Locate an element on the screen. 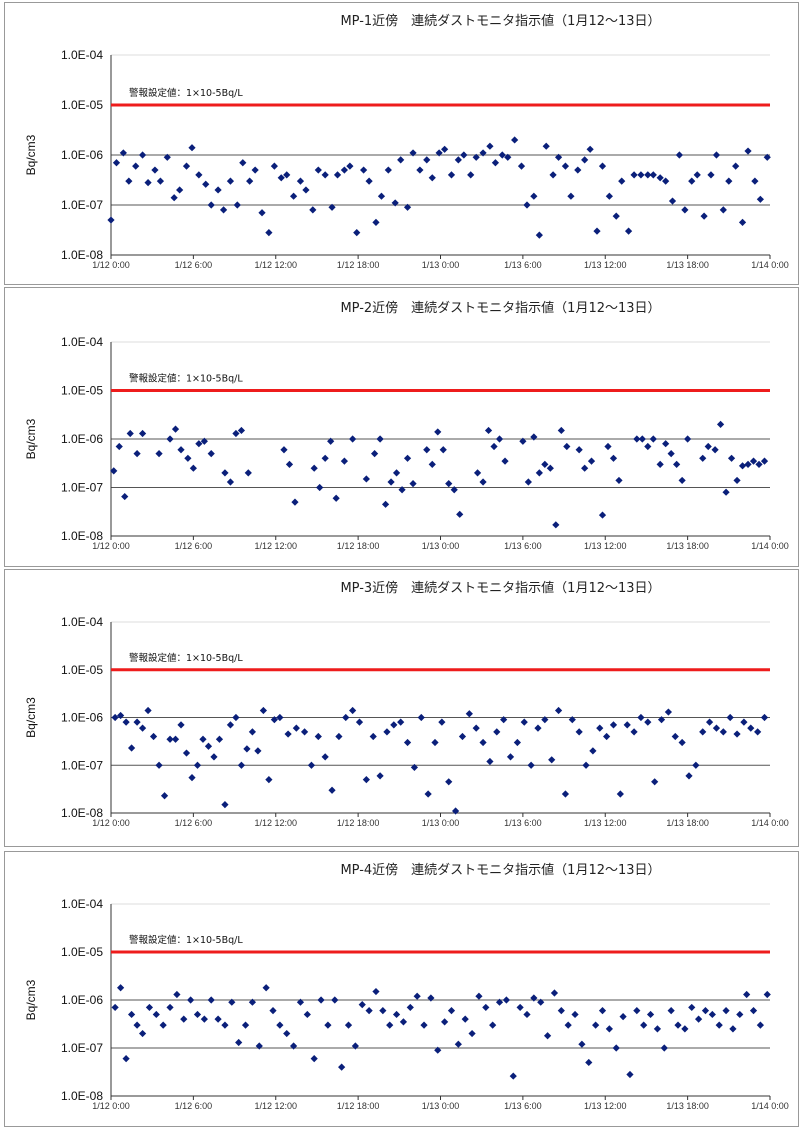  y-axis-label: Bq/cm3 is located at coordinates (31, 438).